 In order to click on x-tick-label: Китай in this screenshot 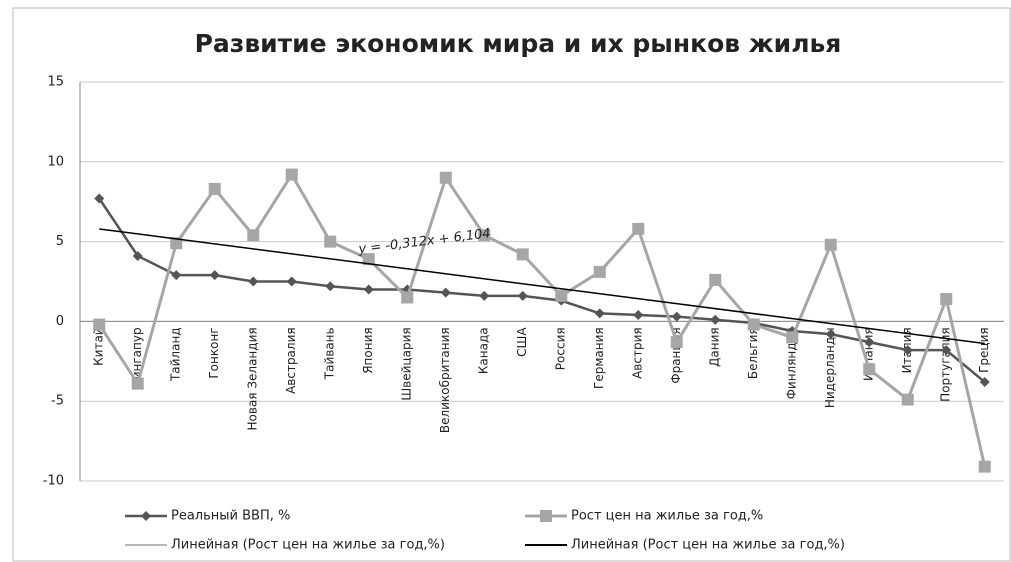, I will do `click(99, 346)`.